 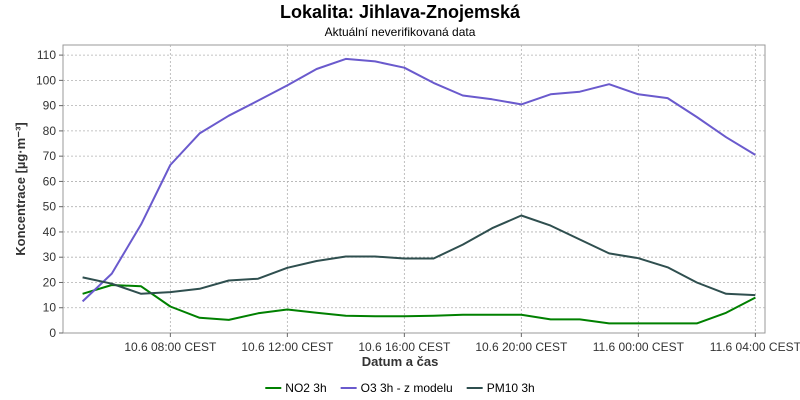 What do you see at coordinates (20, 189) in the screenshot?
I see `y-axis-label: Koncentrace [µg·m⁻³]` at bounding box center [20, 189].